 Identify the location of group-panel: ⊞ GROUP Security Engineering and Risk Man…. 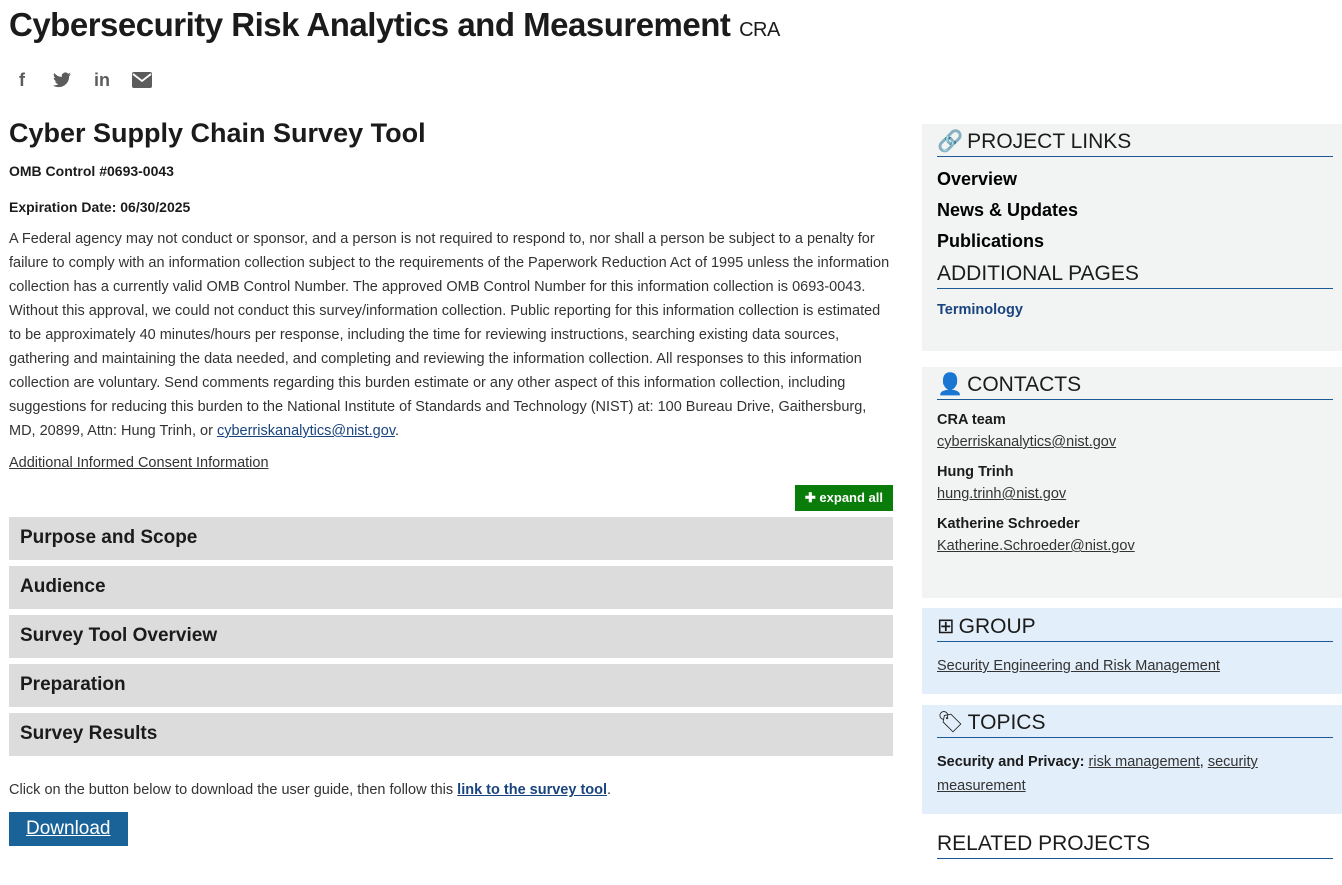
(1132, 651).